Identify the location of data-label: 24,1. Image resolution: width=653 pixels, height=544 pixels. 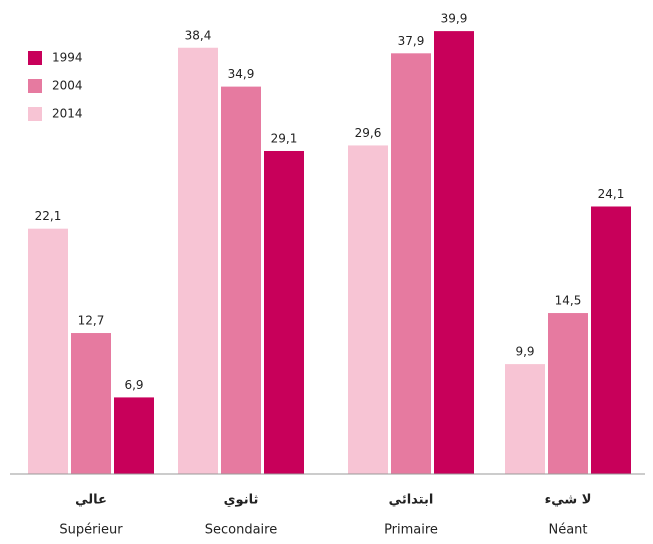
(611, 194).